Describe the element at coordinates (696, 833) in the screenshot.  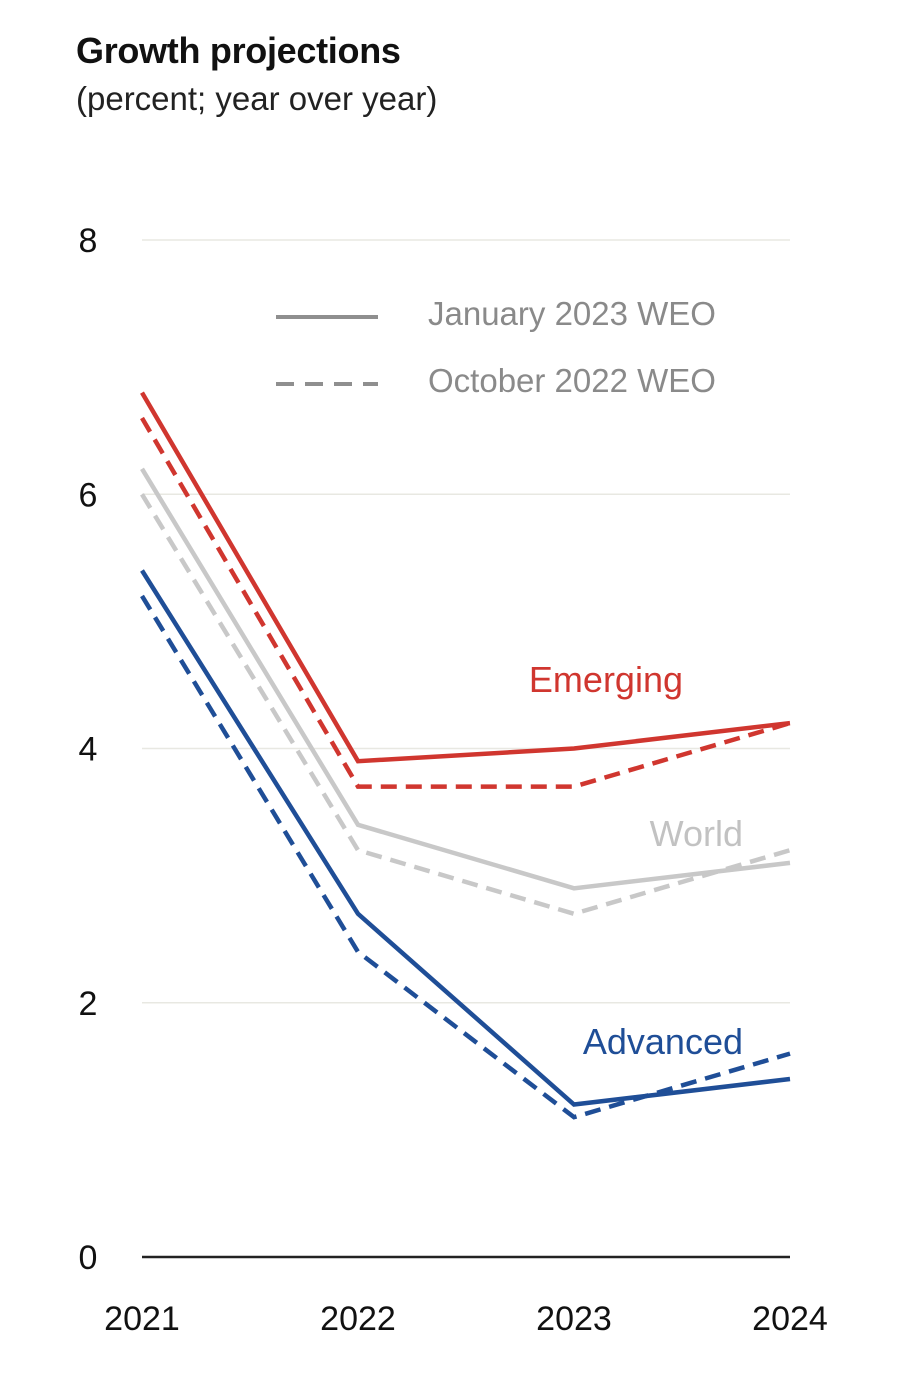
I see `series-label-world: World` at that location.